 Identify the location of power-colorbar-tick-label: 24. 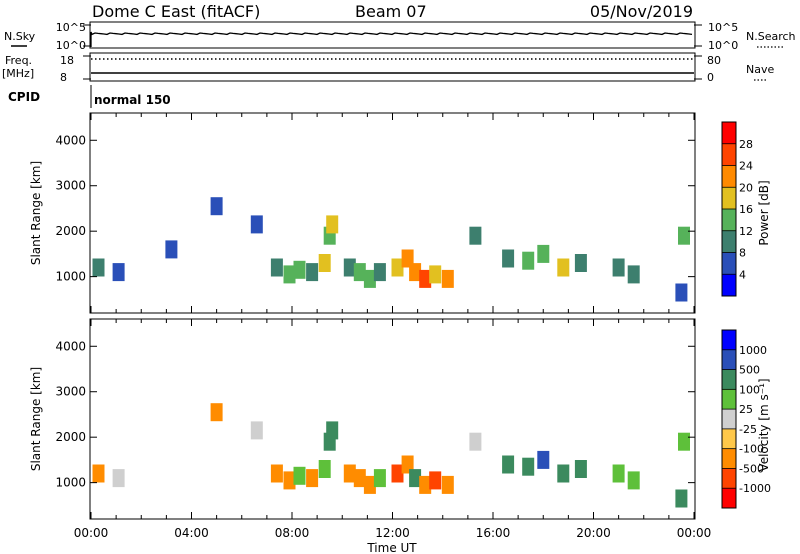
(746, 166).